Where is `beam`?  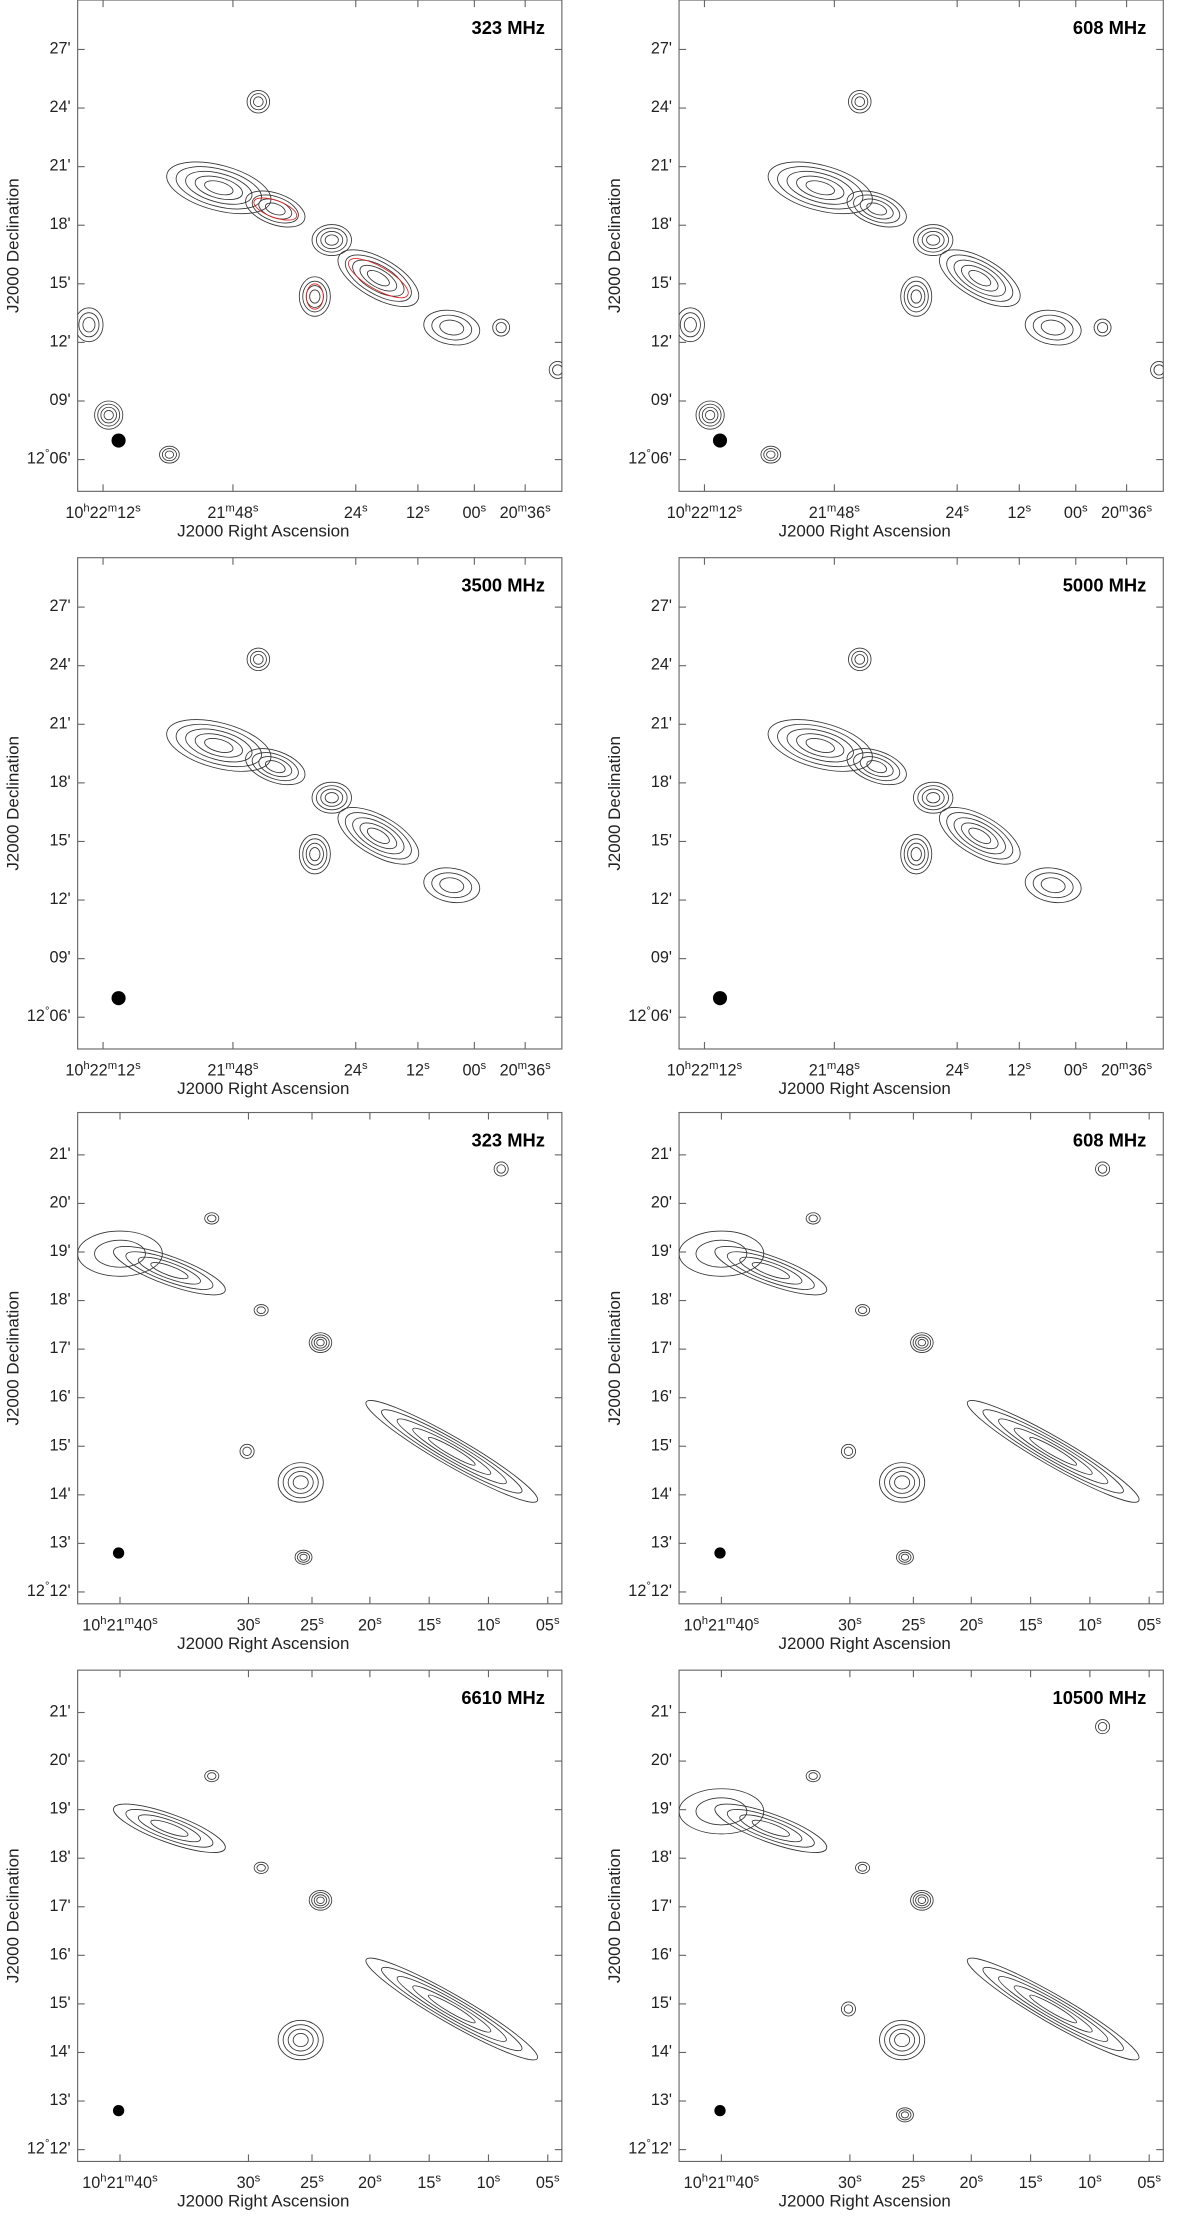
beam is located at coordinates (720, 998).